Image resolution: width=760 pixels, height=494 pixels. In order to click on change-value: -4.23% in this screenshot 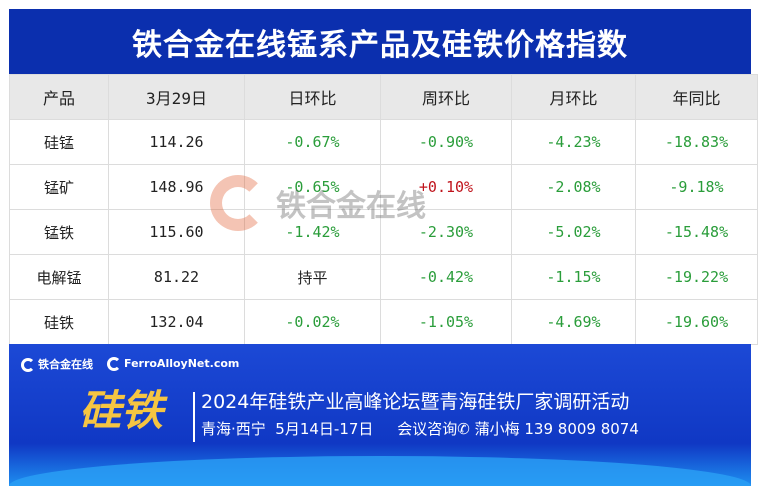, I will do `click(573, 142)`.